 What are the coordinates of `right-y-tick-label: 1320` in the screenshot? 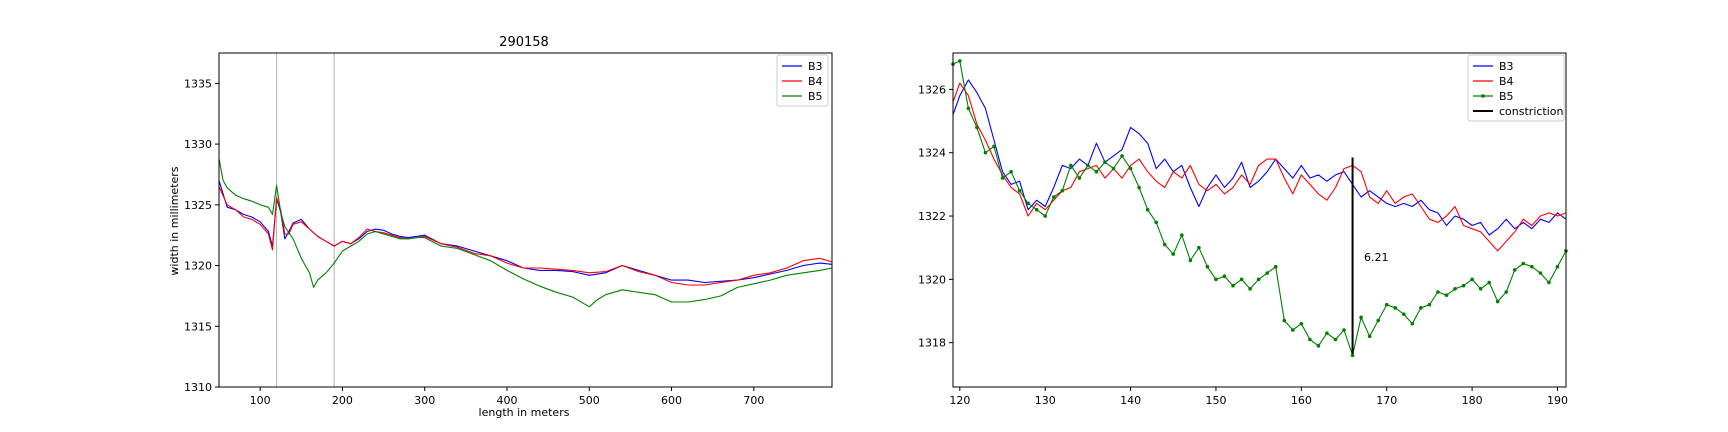 It's located at (932, 279).